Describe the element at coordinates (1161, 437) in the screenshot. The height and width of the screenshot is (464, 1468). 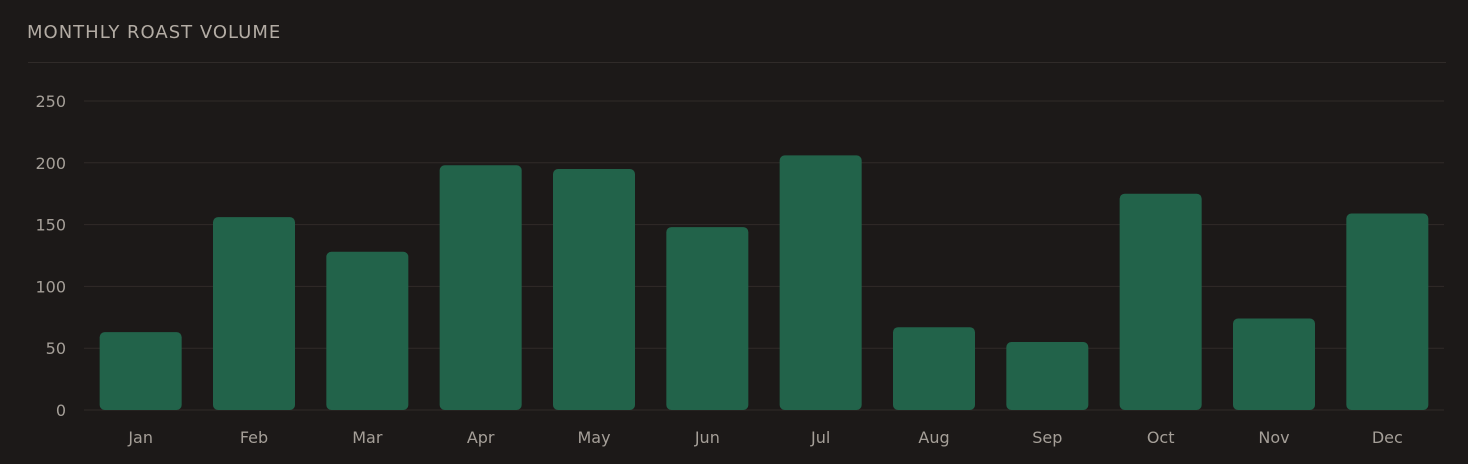
I see `x-tick-label: Oct` at that location.